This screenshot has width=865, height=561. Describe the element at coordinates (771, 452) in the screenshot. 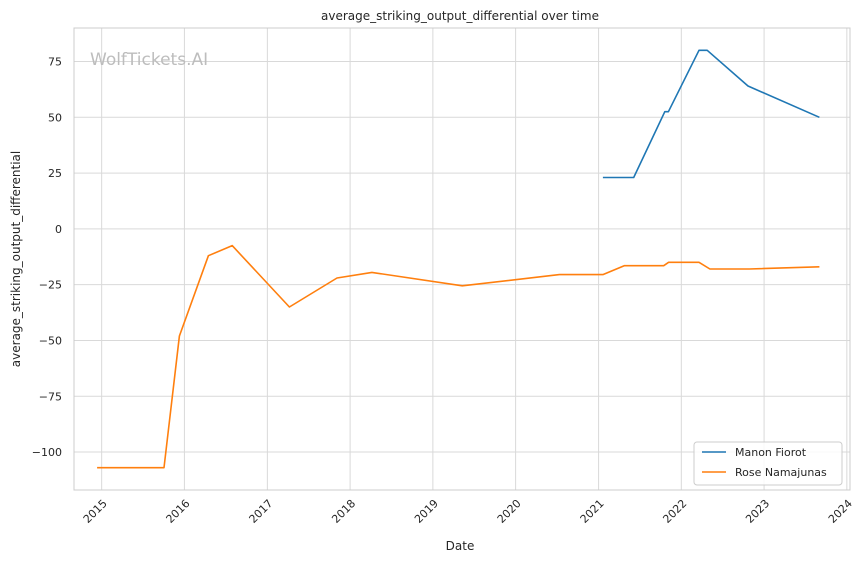

I see `legend-label-manon-fiorot: Manon Fiorot` at that location.